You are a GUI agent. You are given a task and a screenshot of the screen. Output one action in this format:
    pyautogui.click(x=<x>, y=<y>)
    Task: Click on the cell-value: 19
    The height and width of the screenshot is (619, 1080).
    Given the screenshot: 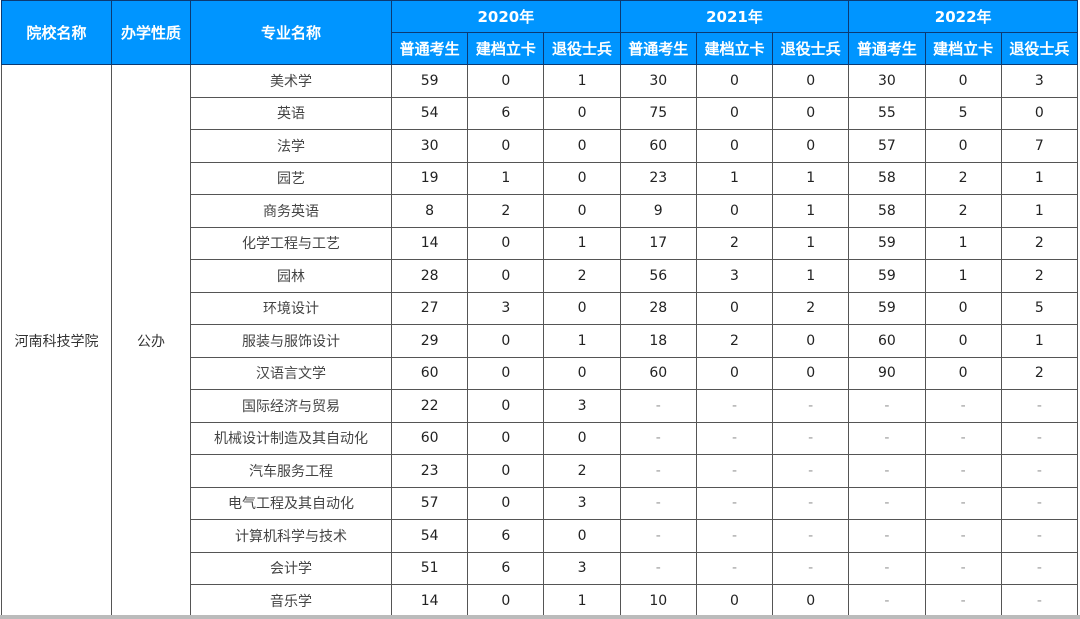 What is the action you would take?
    pyautogui.click(x=429, y=178)
    